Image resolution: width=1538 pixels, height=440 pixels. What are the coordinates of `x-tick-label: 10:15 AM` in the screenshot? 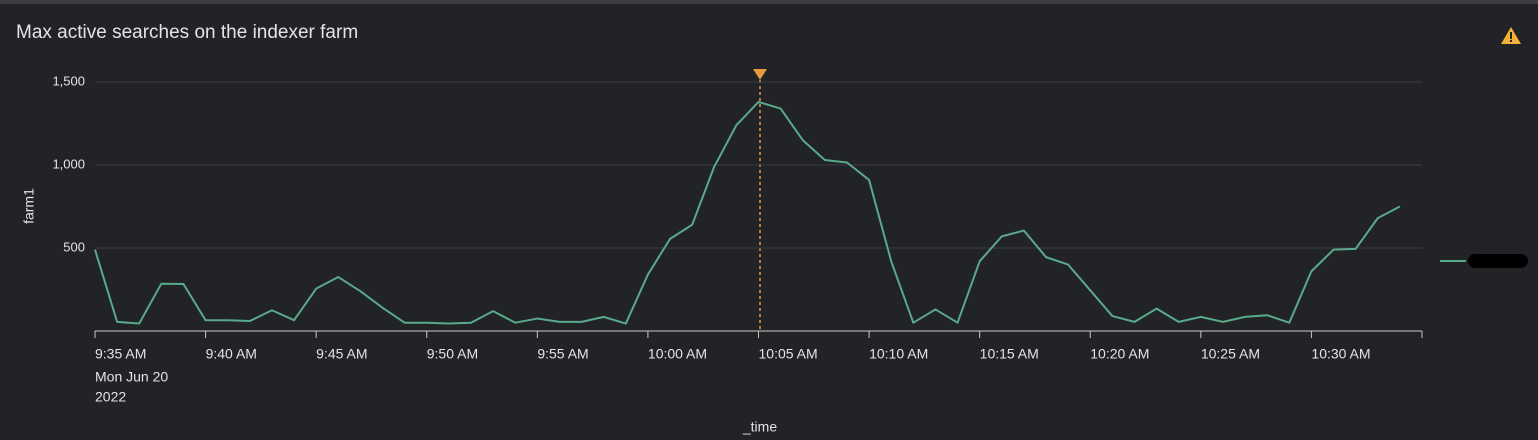 It's located at (1009, 354).